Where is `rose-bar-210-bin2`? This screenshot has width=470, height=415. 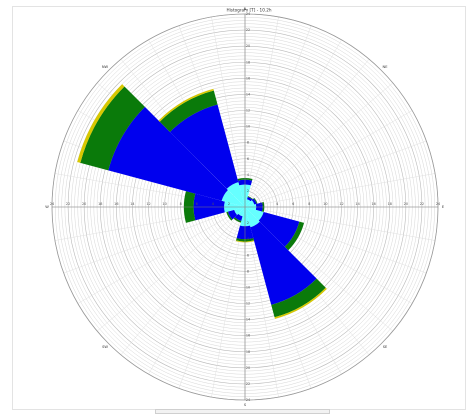
rose-bar-210-bin2 is located at coordinates (237, 220).